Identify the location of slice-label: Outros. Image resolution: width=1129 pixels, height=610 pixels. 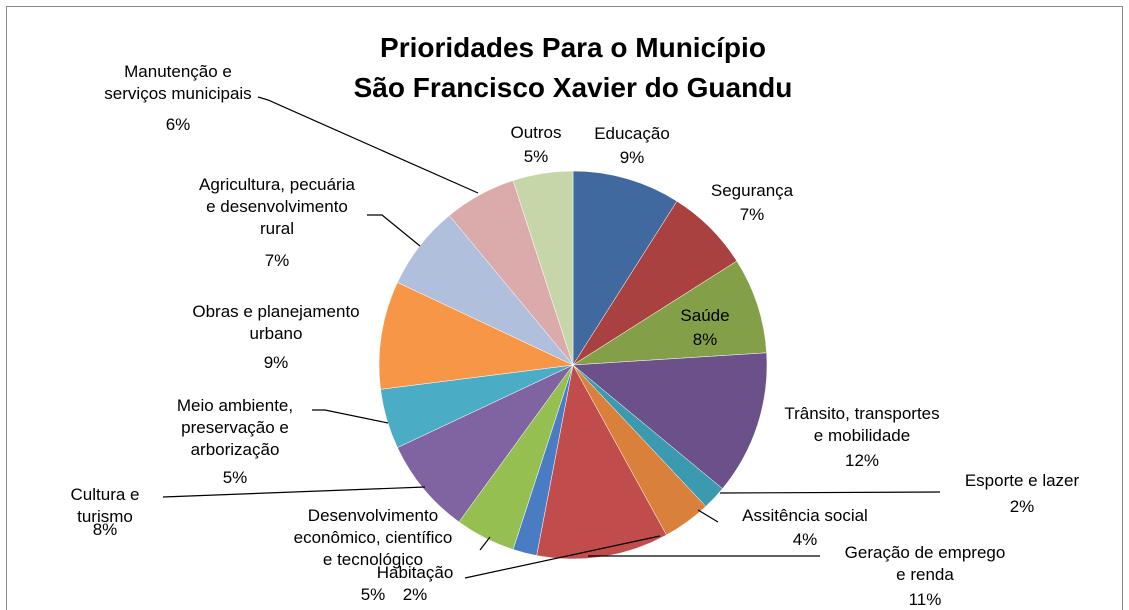
(536, 132).